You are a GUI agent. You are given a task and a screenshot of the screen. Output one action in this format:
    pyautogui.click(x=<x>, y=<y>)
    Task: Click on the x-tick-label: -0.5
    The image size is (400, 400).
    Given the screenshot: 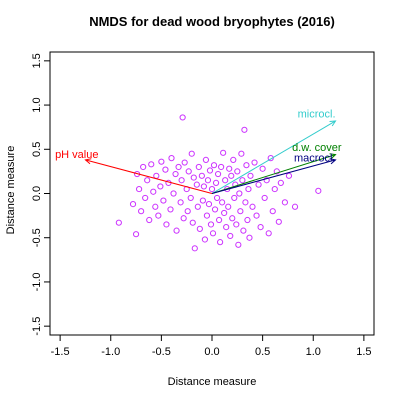 What is the action you would take?
    pyautogui.click(x=161, y=352)
    